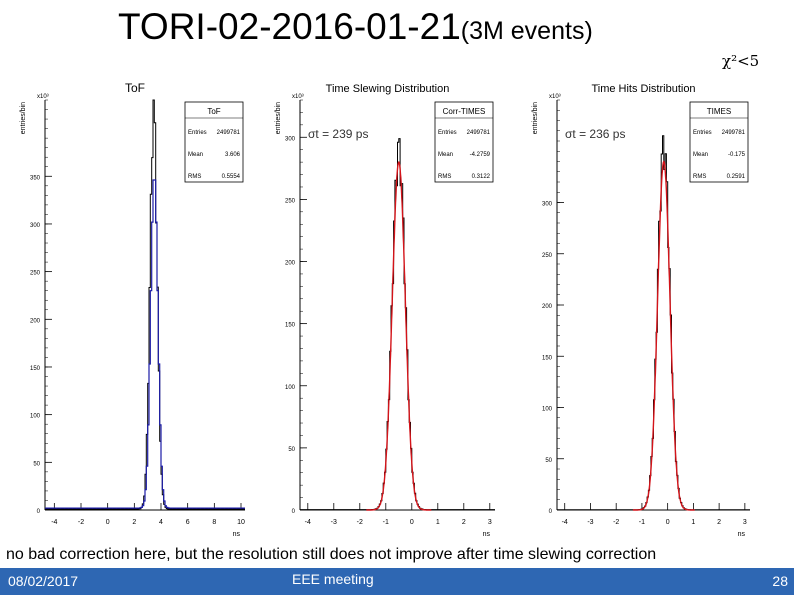 The image size is (794, 595). What do you see at coordinates (333, 579) in the screenshot?
I see `footer-meeting: EEE meeting` at bounding box center [333, 579].